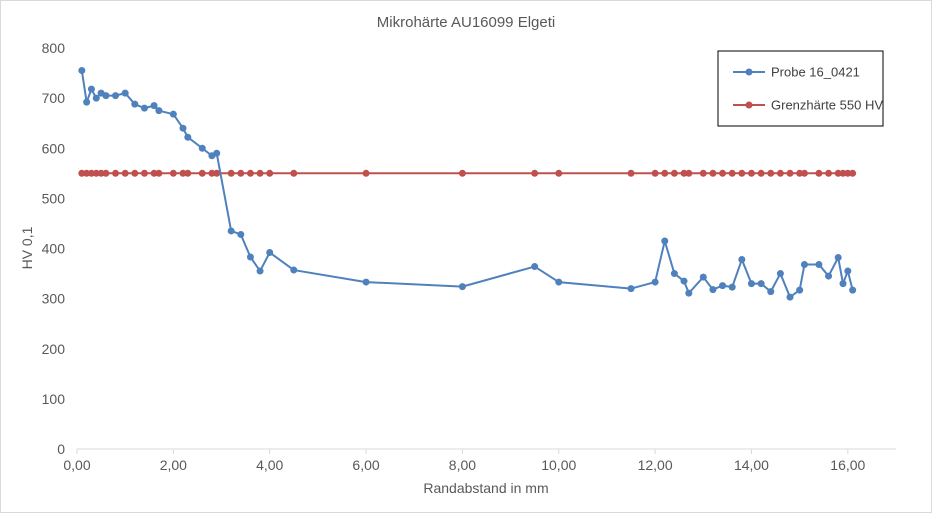  Describe the element at coordinates (54, 198) in the screenshot. I see `y-tick-label: 500` at that location.